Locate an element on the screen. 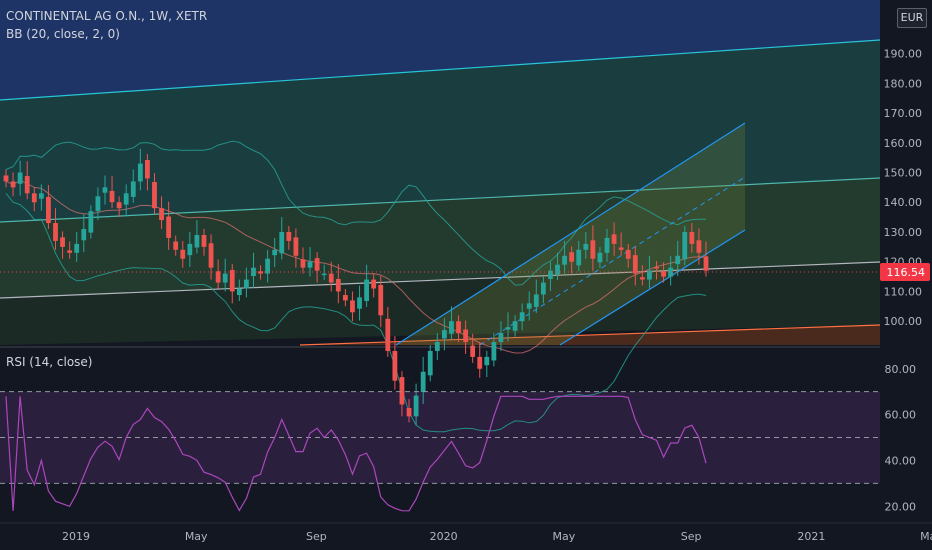 The width and height of the screenshot is (932, 550). price-tick-label: 160.00 is located at coordinates (903, 143).